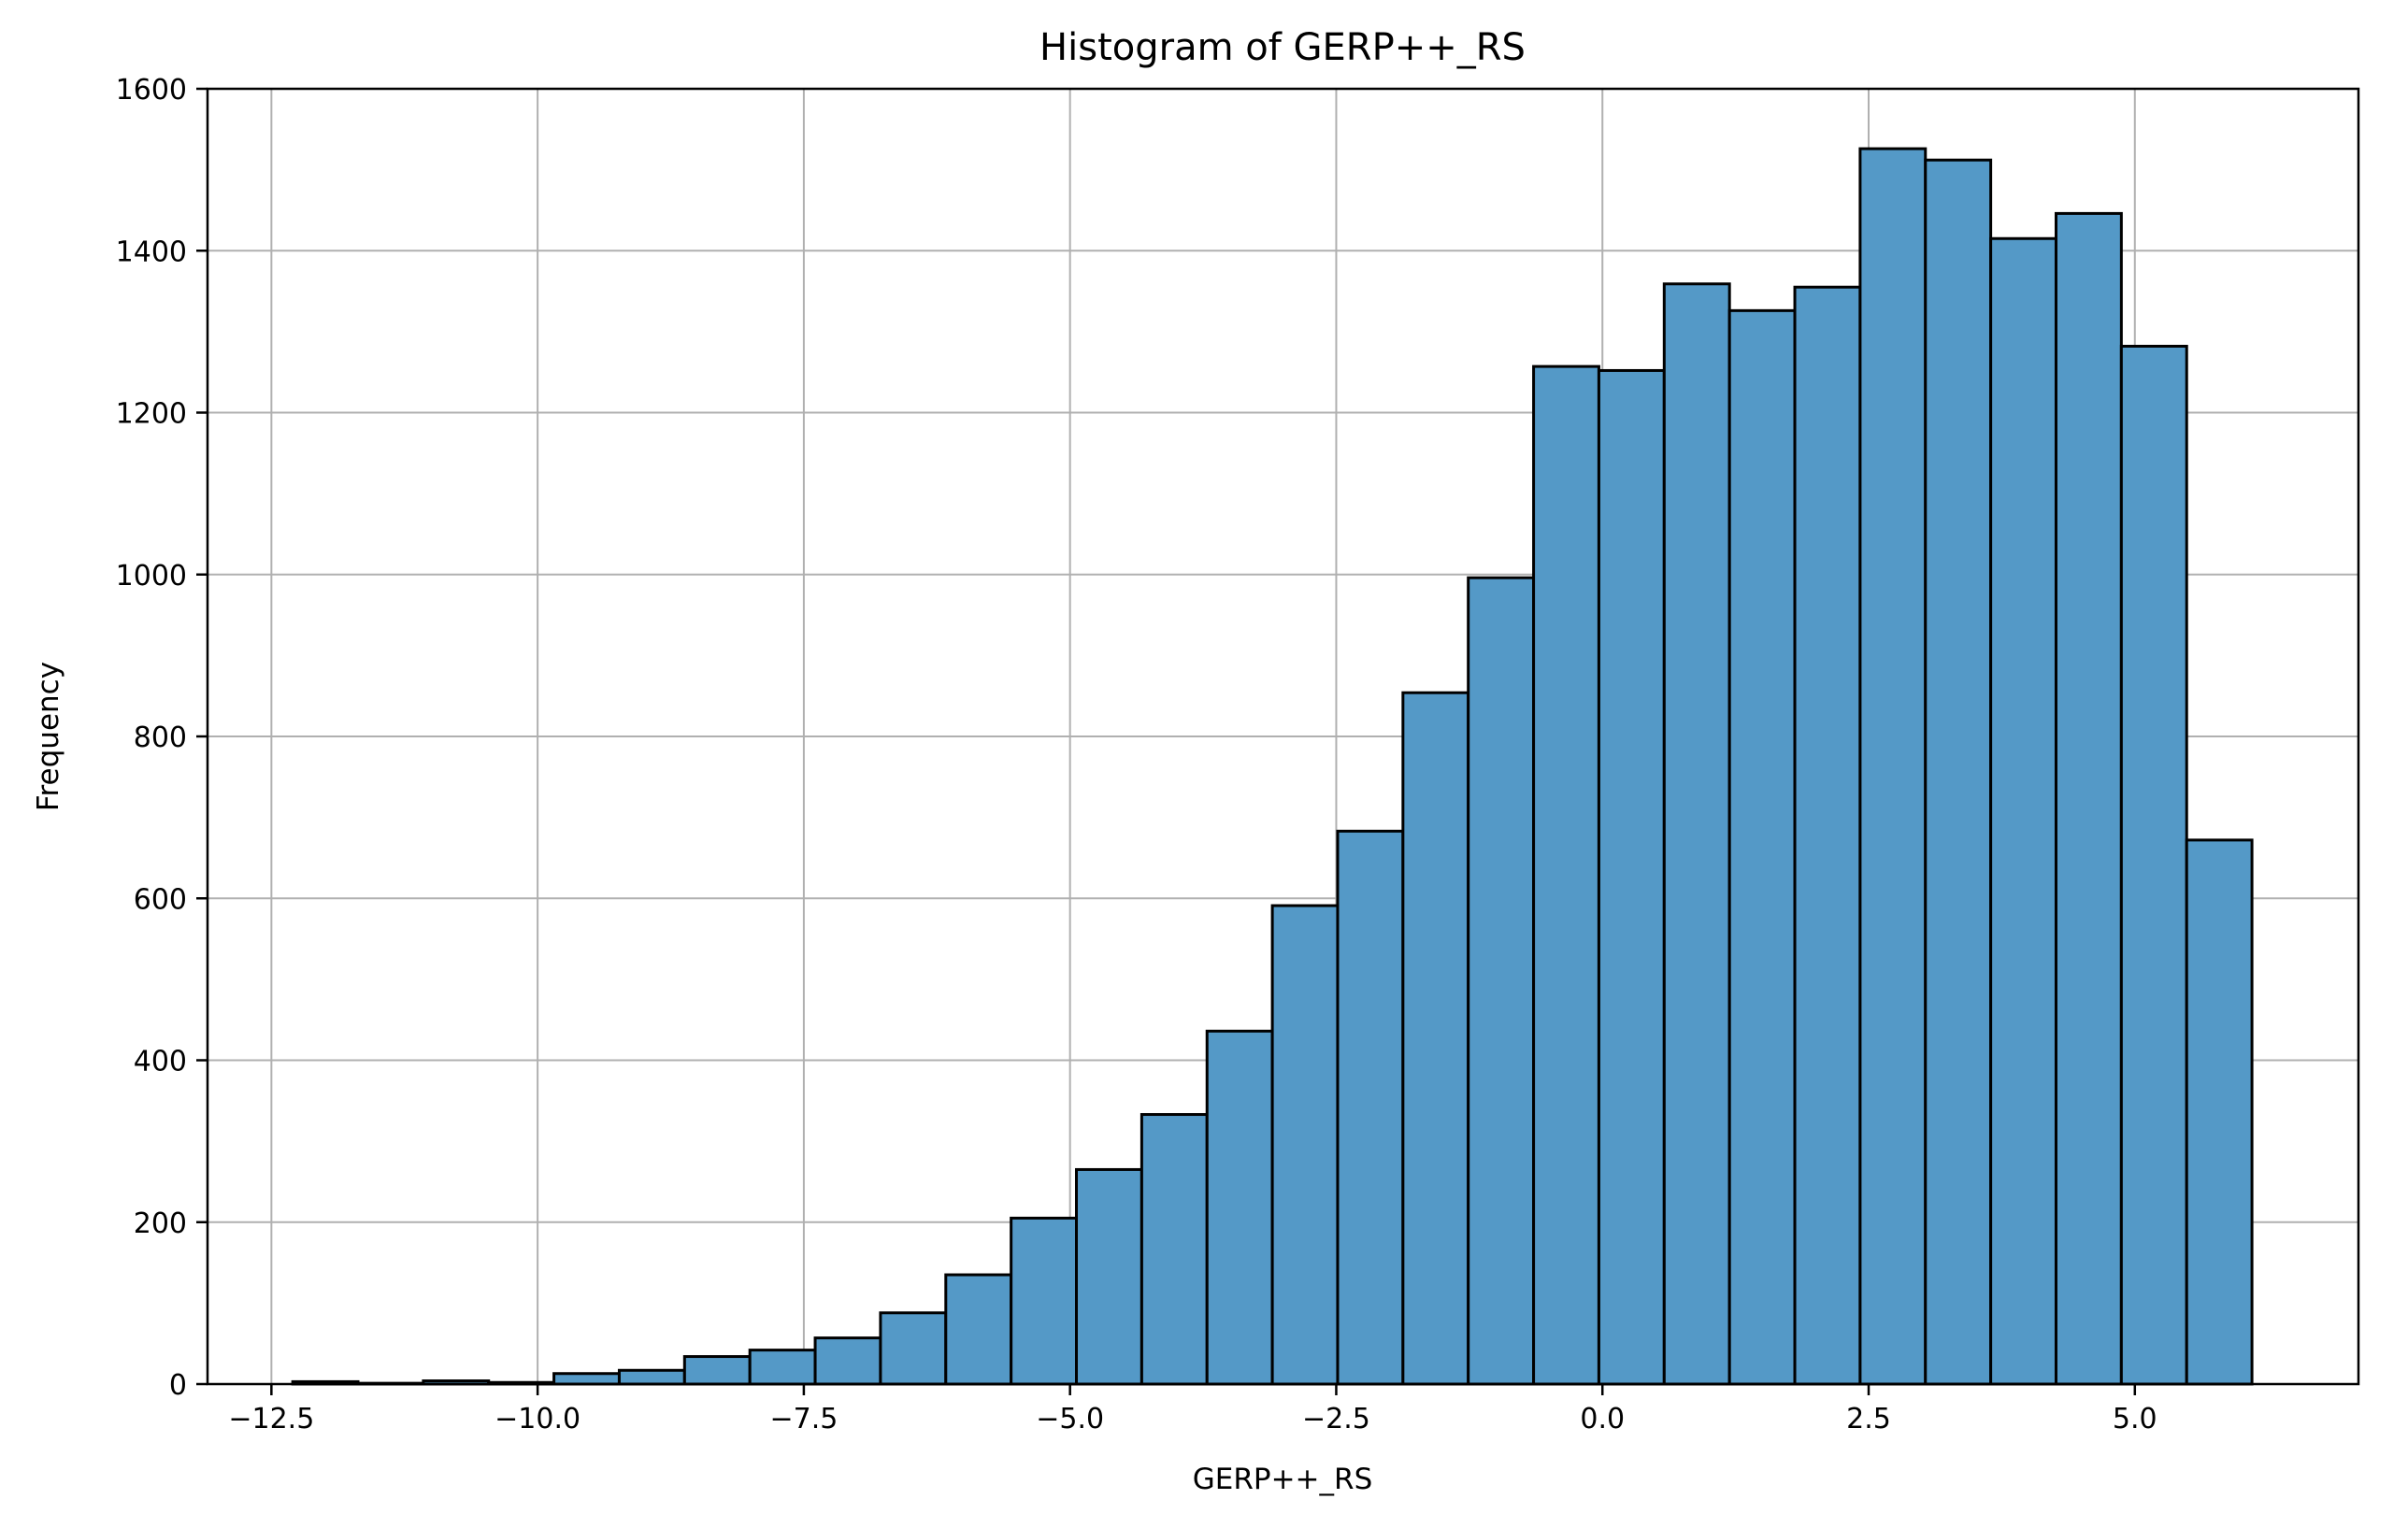  I want to click on x-tick-label: −5.0, so click(1070, 1419).